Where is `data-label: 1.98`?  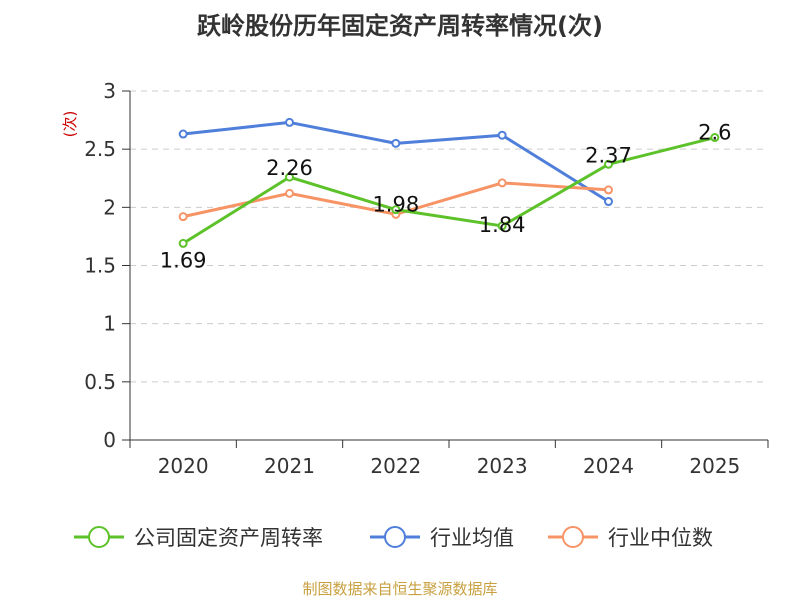 data-label: 1.98 is located at coordinates (395, 205).